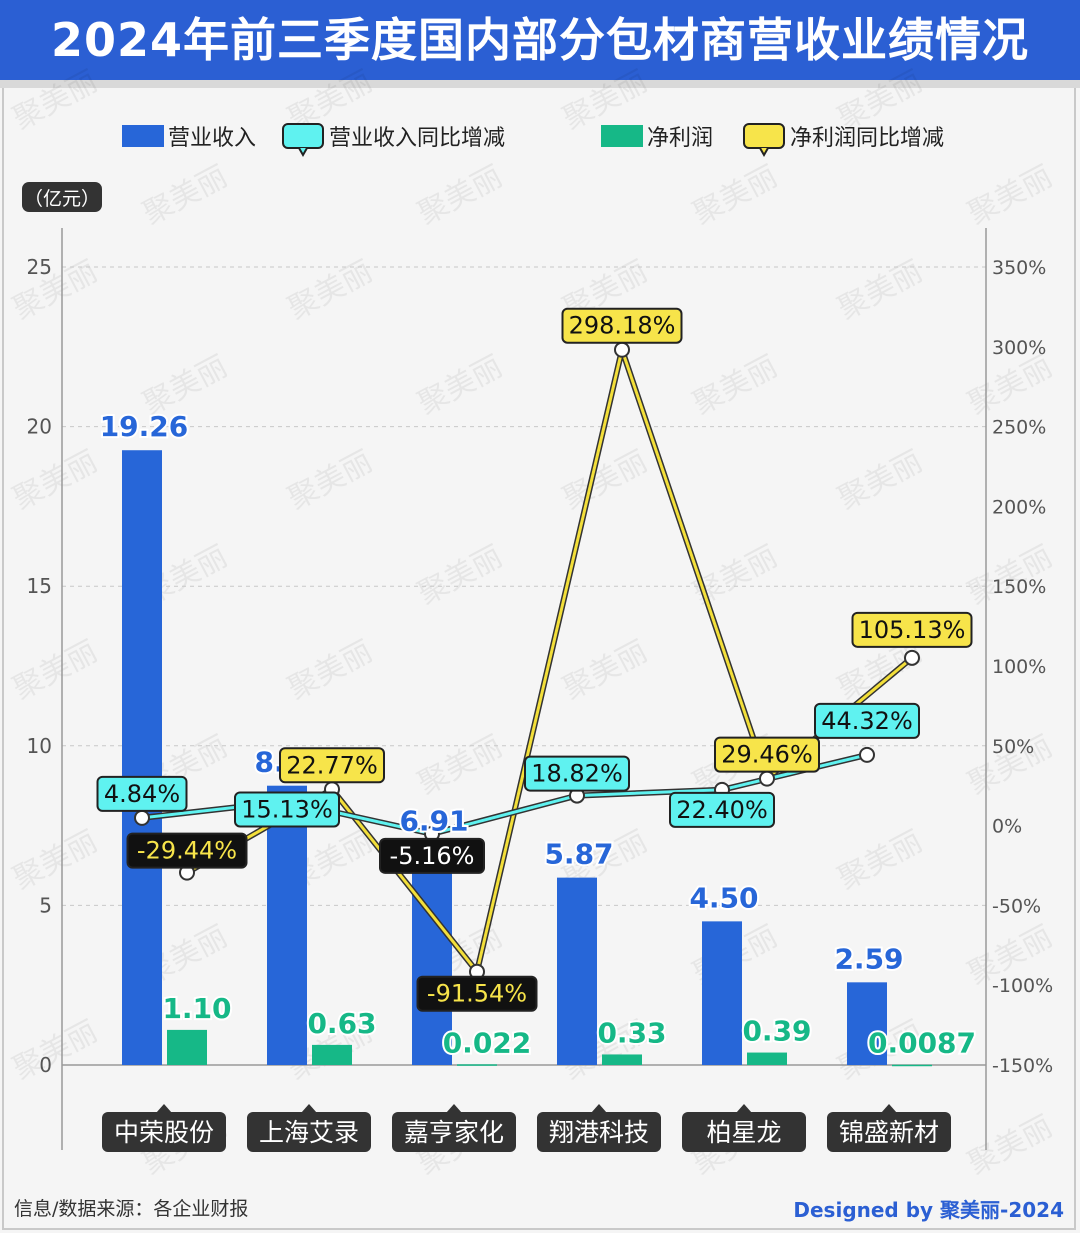 This screenshot has width=1080, height=1233. Describe the element at coordinates (39, 746) in the screenshot. I see `y-left-tick-label: 10` at that location.